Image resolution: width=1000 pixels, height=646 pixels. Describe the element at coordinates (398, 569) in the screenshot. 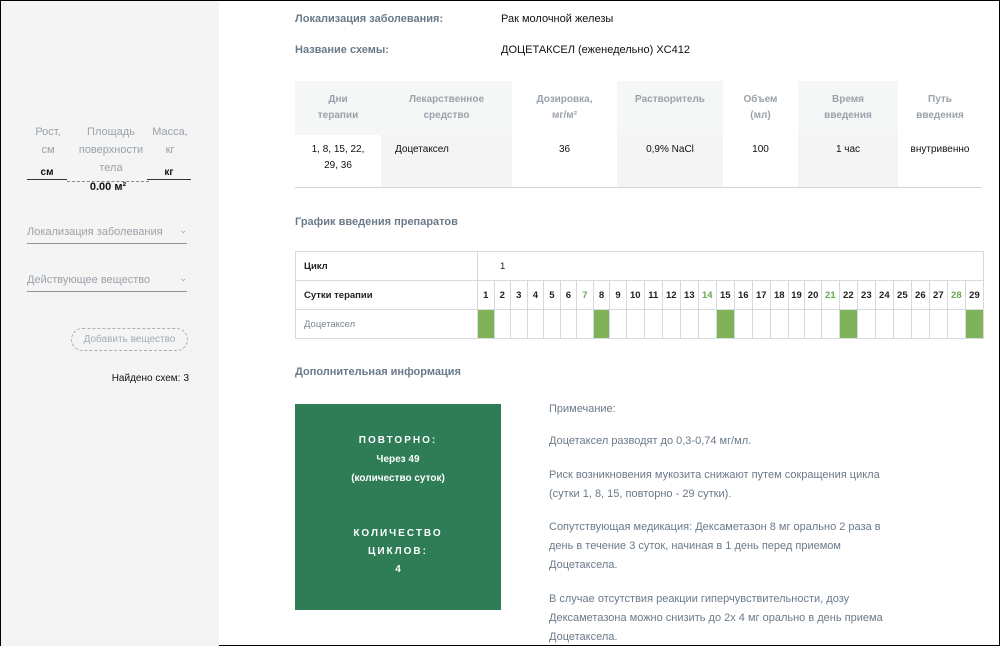

I see `cycles-value: 4` at that location.